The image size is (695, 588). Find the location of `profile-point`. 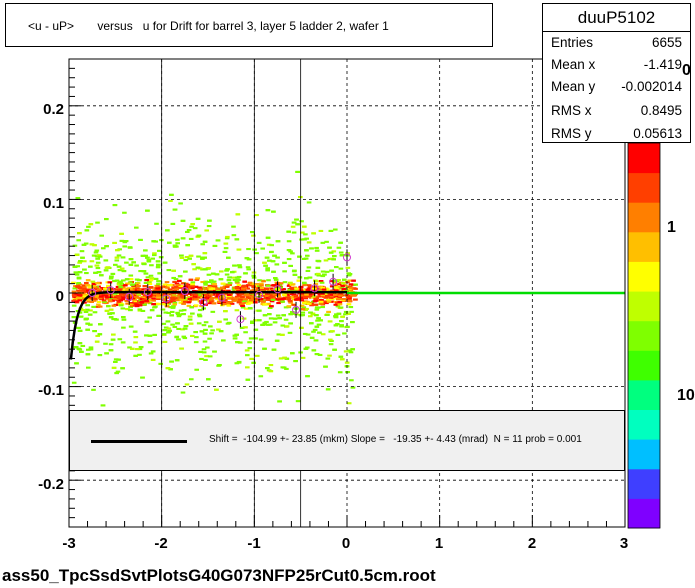

profile-point is located at coordinates (333, 281).